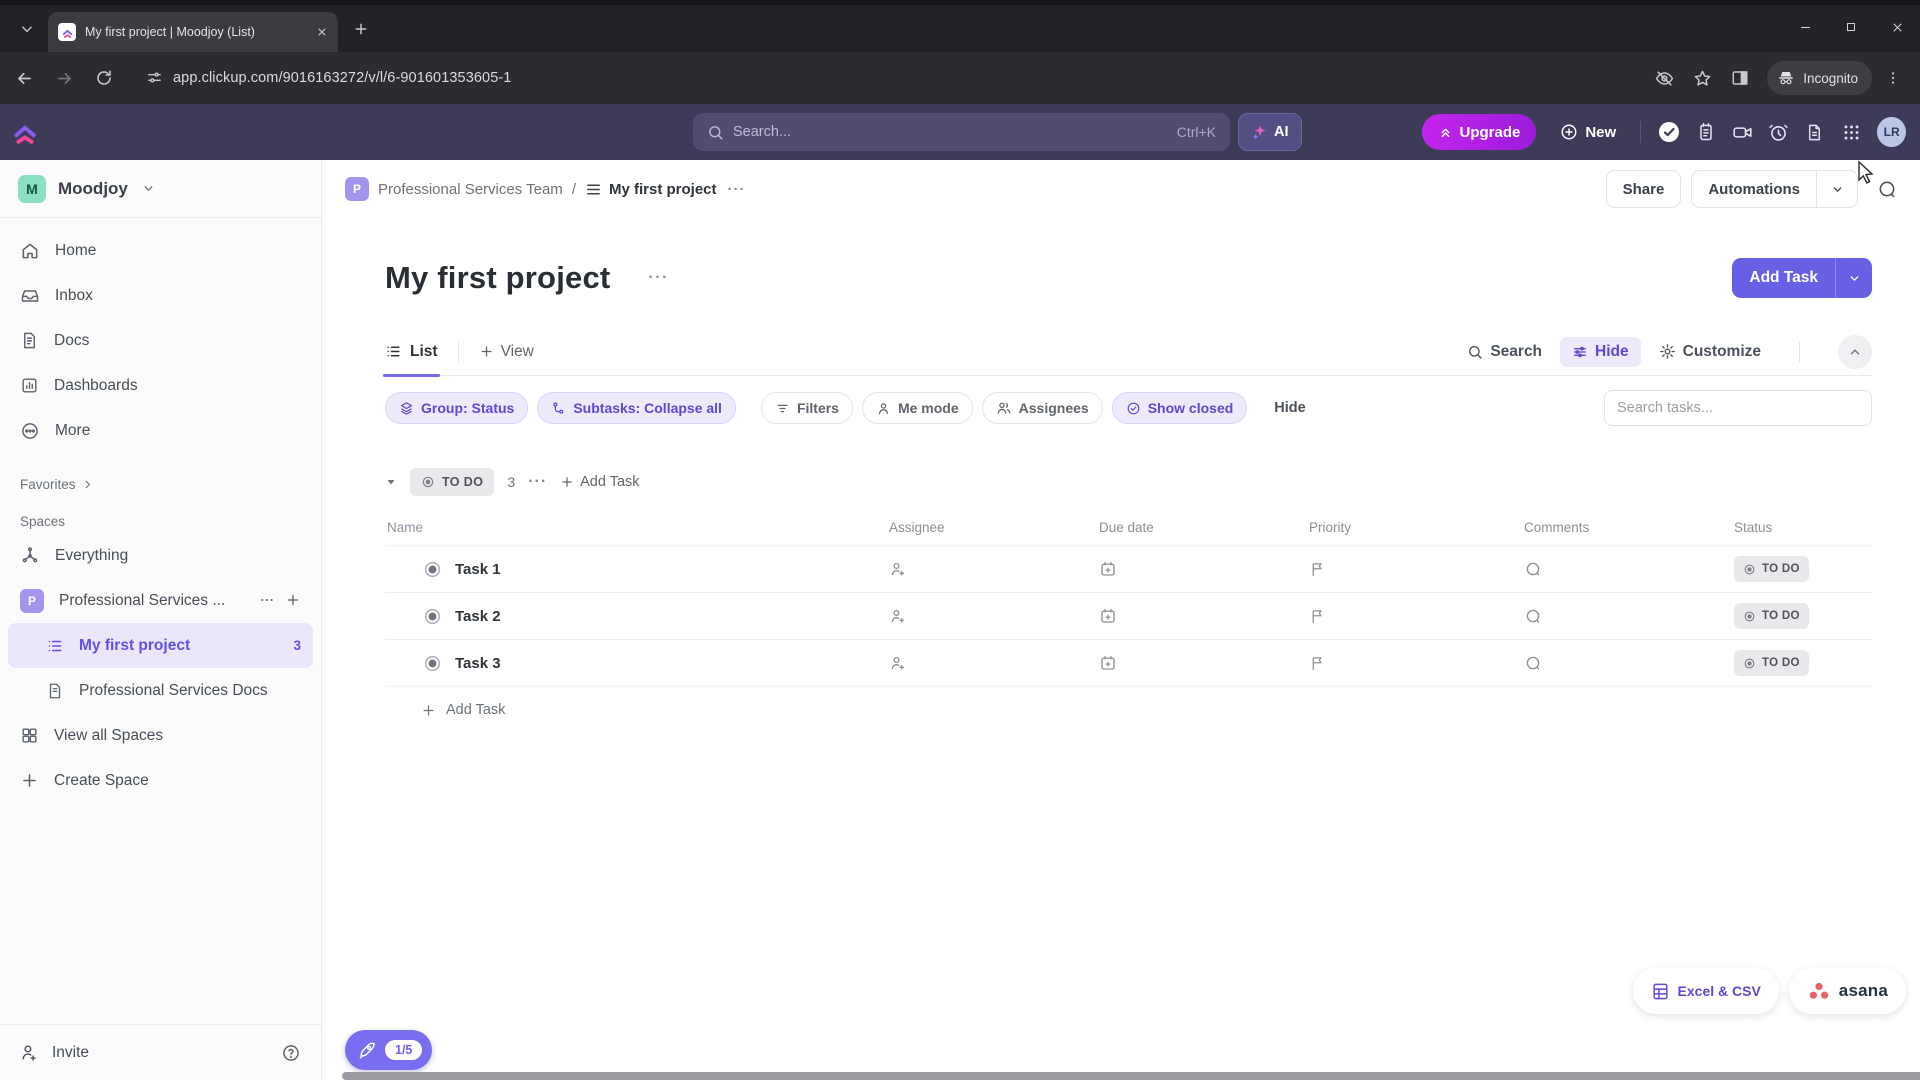  What do you see at coordinates (391, 482) in the screenshot?
I see `collapse-triangle-icon` at bounding box center [391, 482].